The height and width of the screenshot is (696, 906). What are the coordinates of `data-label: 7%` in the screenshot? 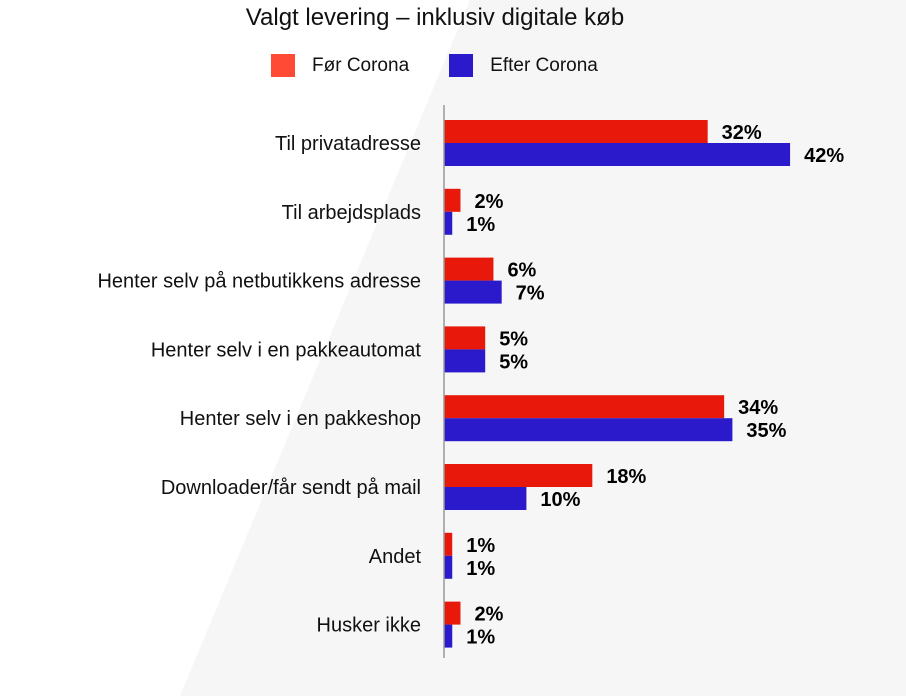 It's located at (530, 294).